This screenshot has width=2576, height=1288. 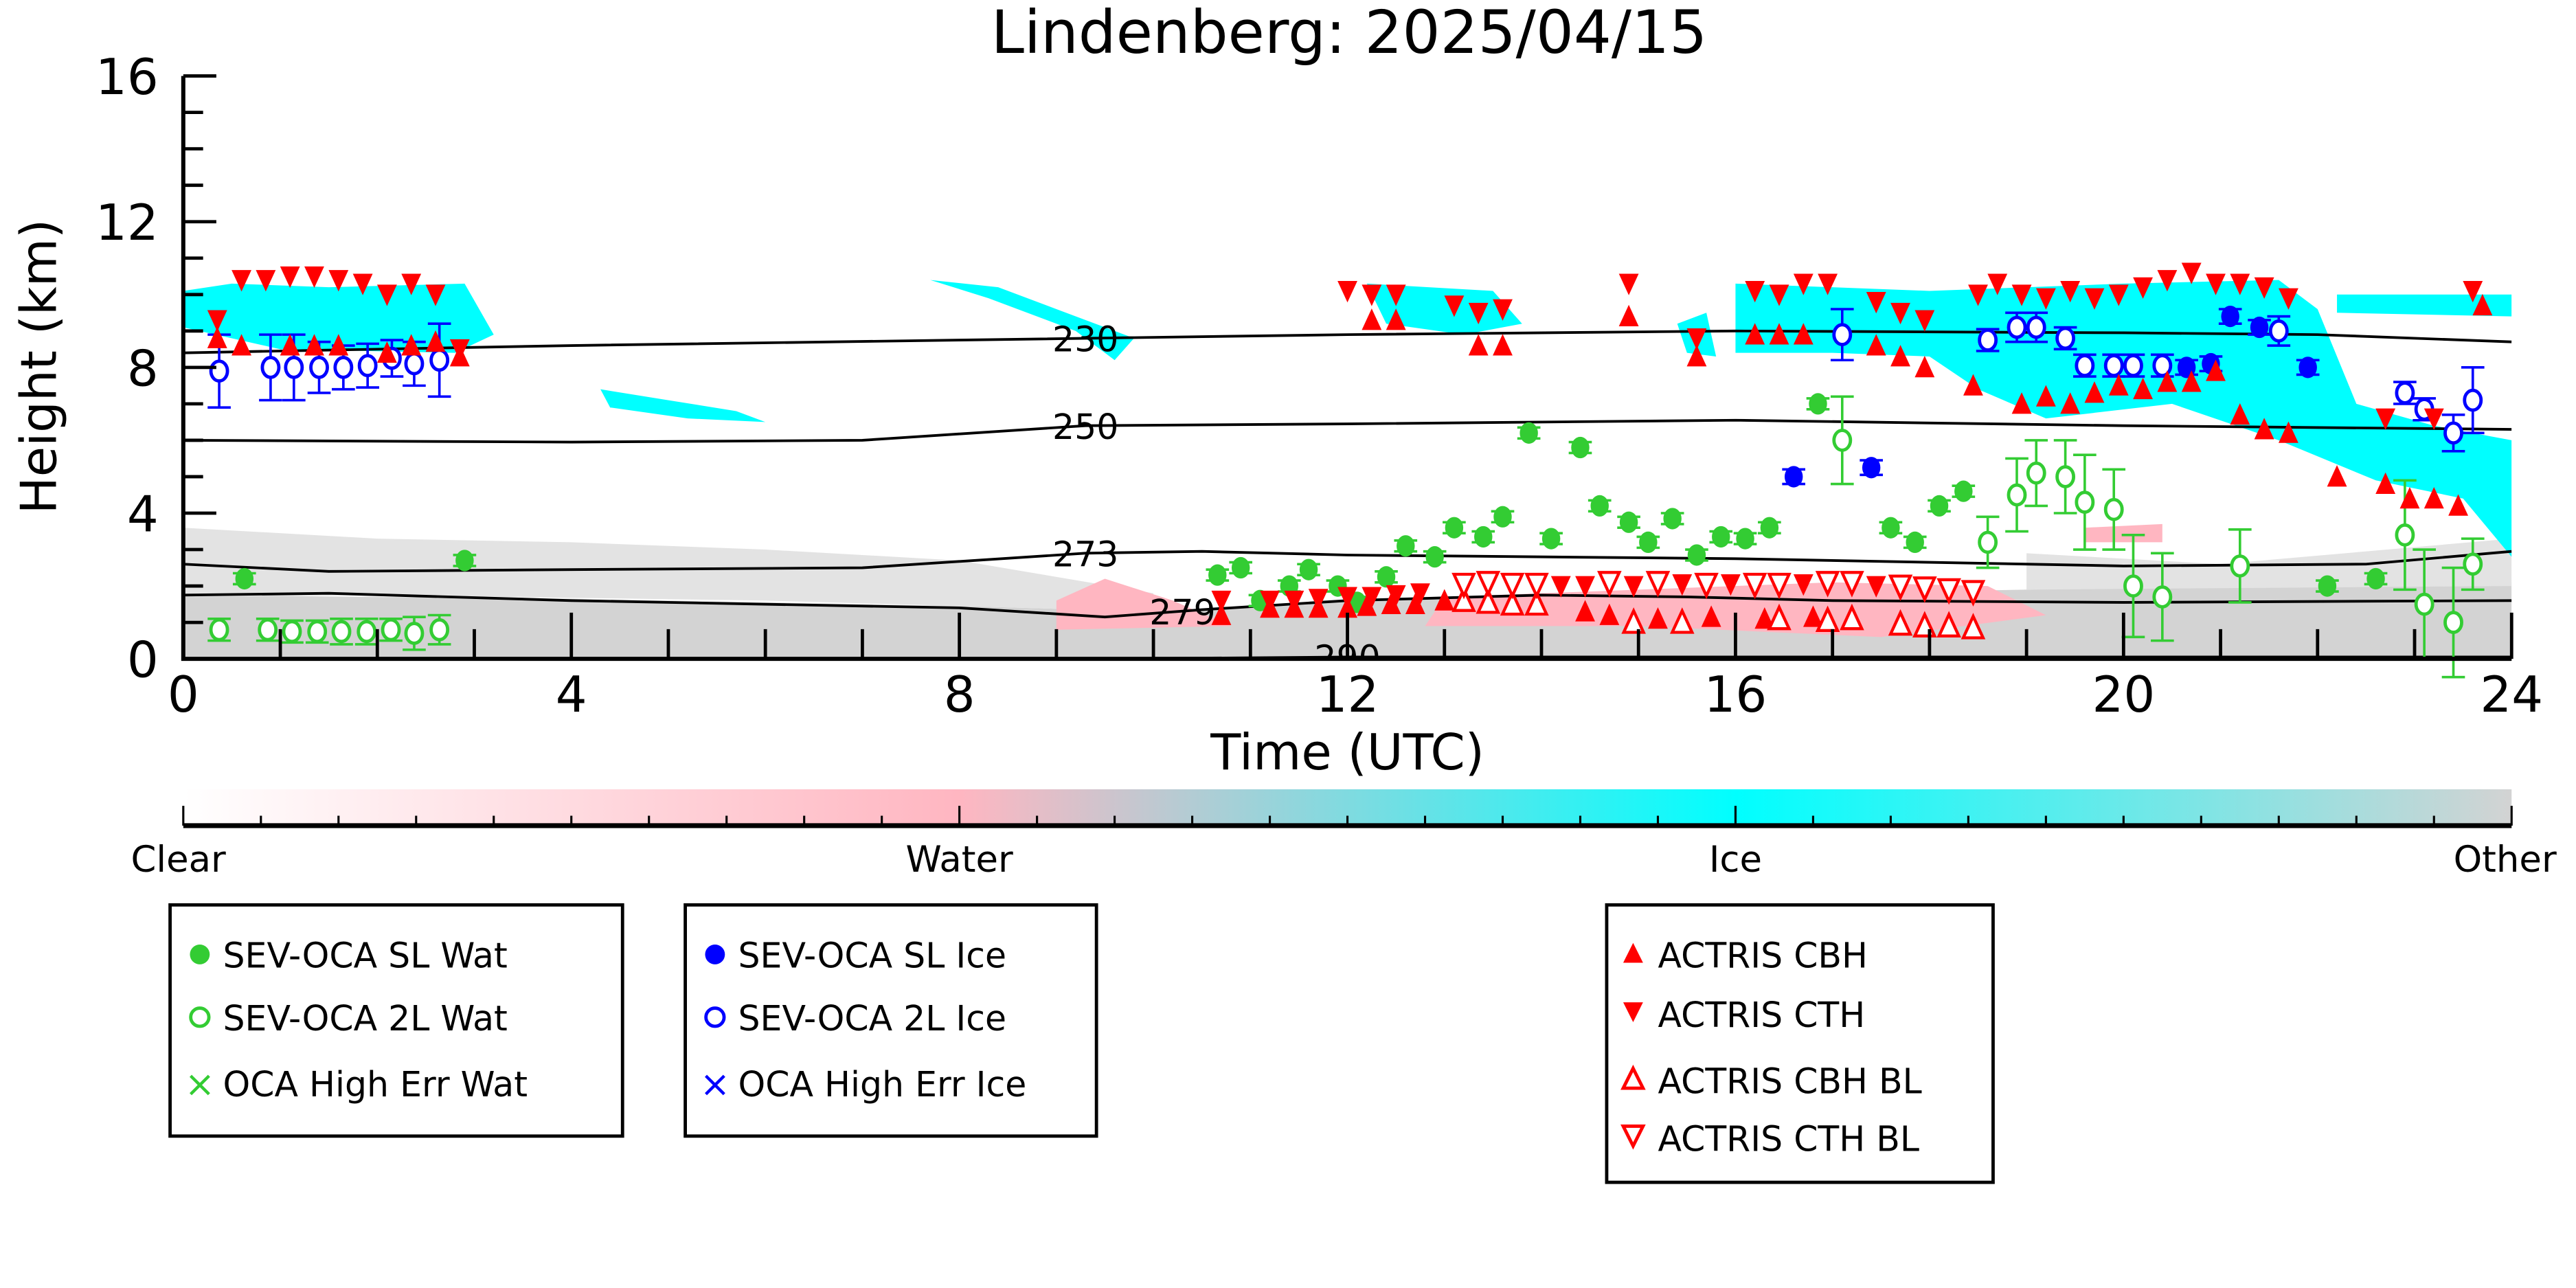 What do you see at coordinates (127, 77) in the screenshot?
I see `y-tick-label: 16` at bounding box center [127, 77].